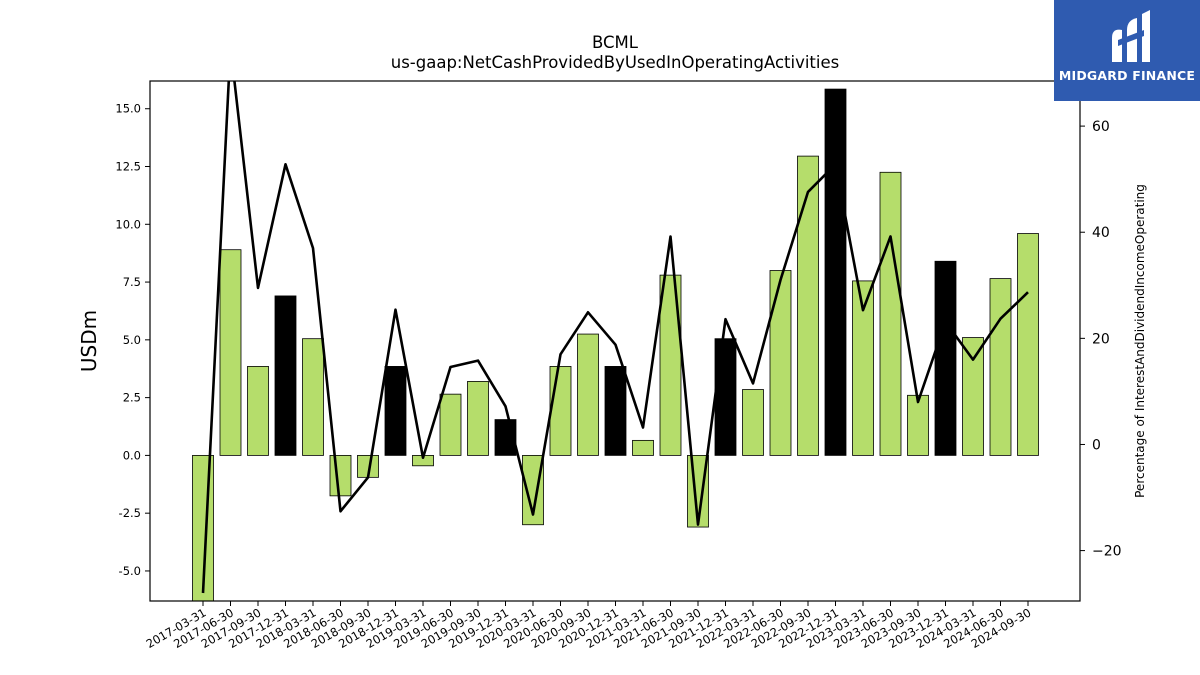 This screenshot has width=1200, height=675. What do you see at coordinates (1131, 36) in the screenshot?
I see `midgard-logo-icon` at bounding box center [1131, 36].